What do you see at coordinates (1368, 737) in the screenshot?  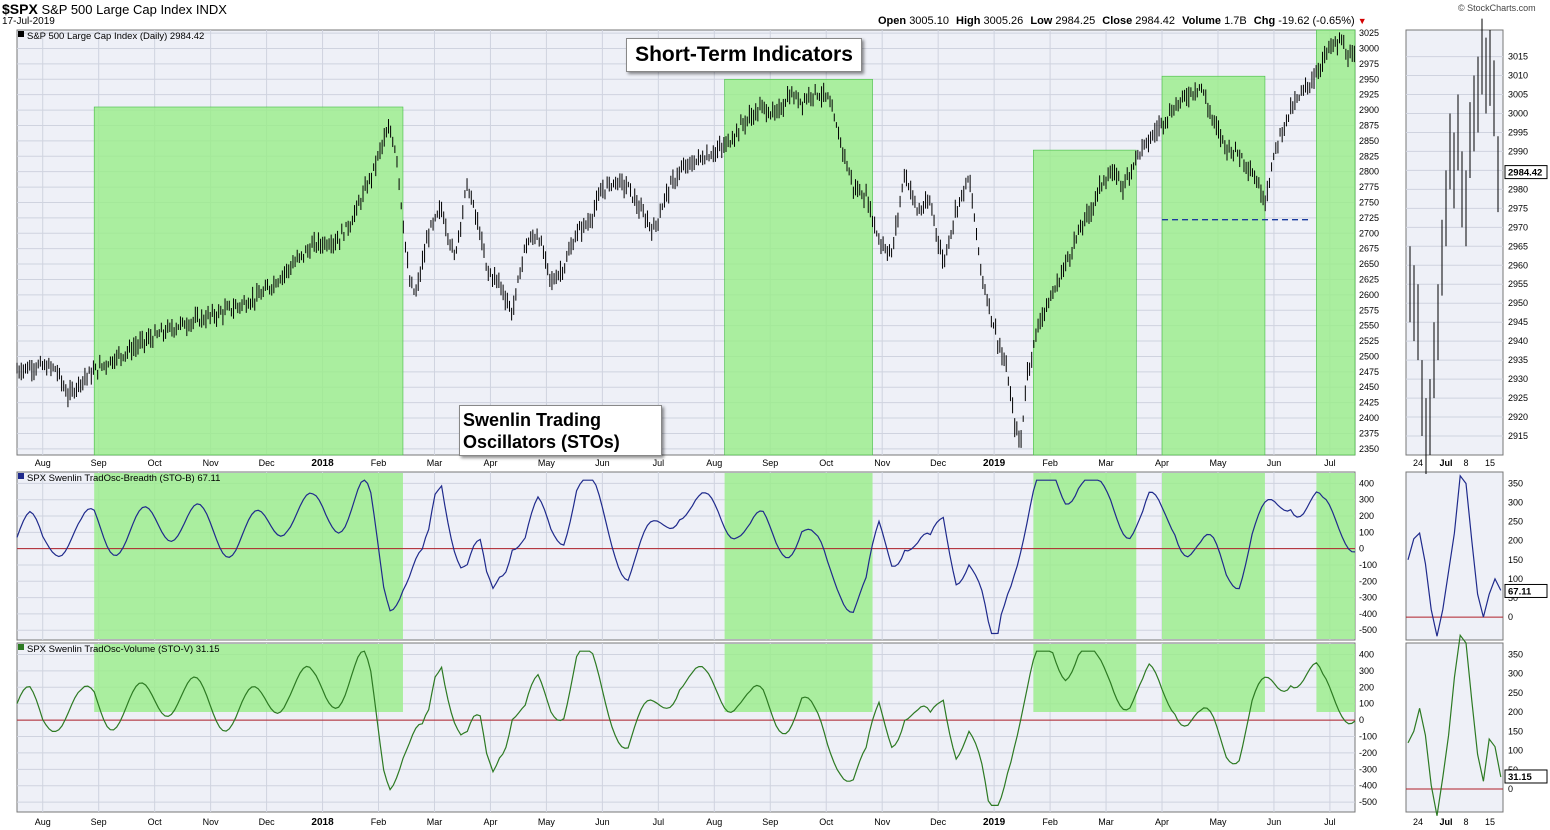 I see `volume-y-tick-label: -100` at bounding box center [1368, 737].